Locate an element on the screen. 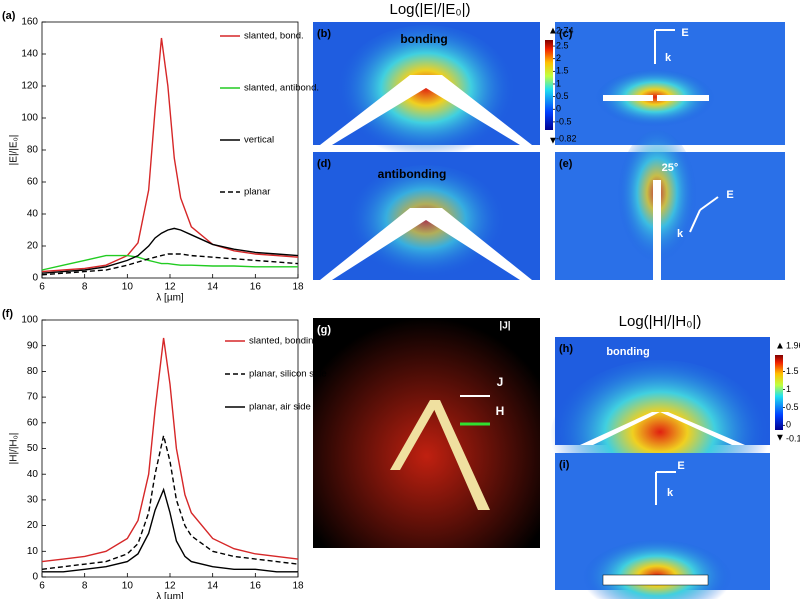  annotation: H is located at coordinates (500, 411).